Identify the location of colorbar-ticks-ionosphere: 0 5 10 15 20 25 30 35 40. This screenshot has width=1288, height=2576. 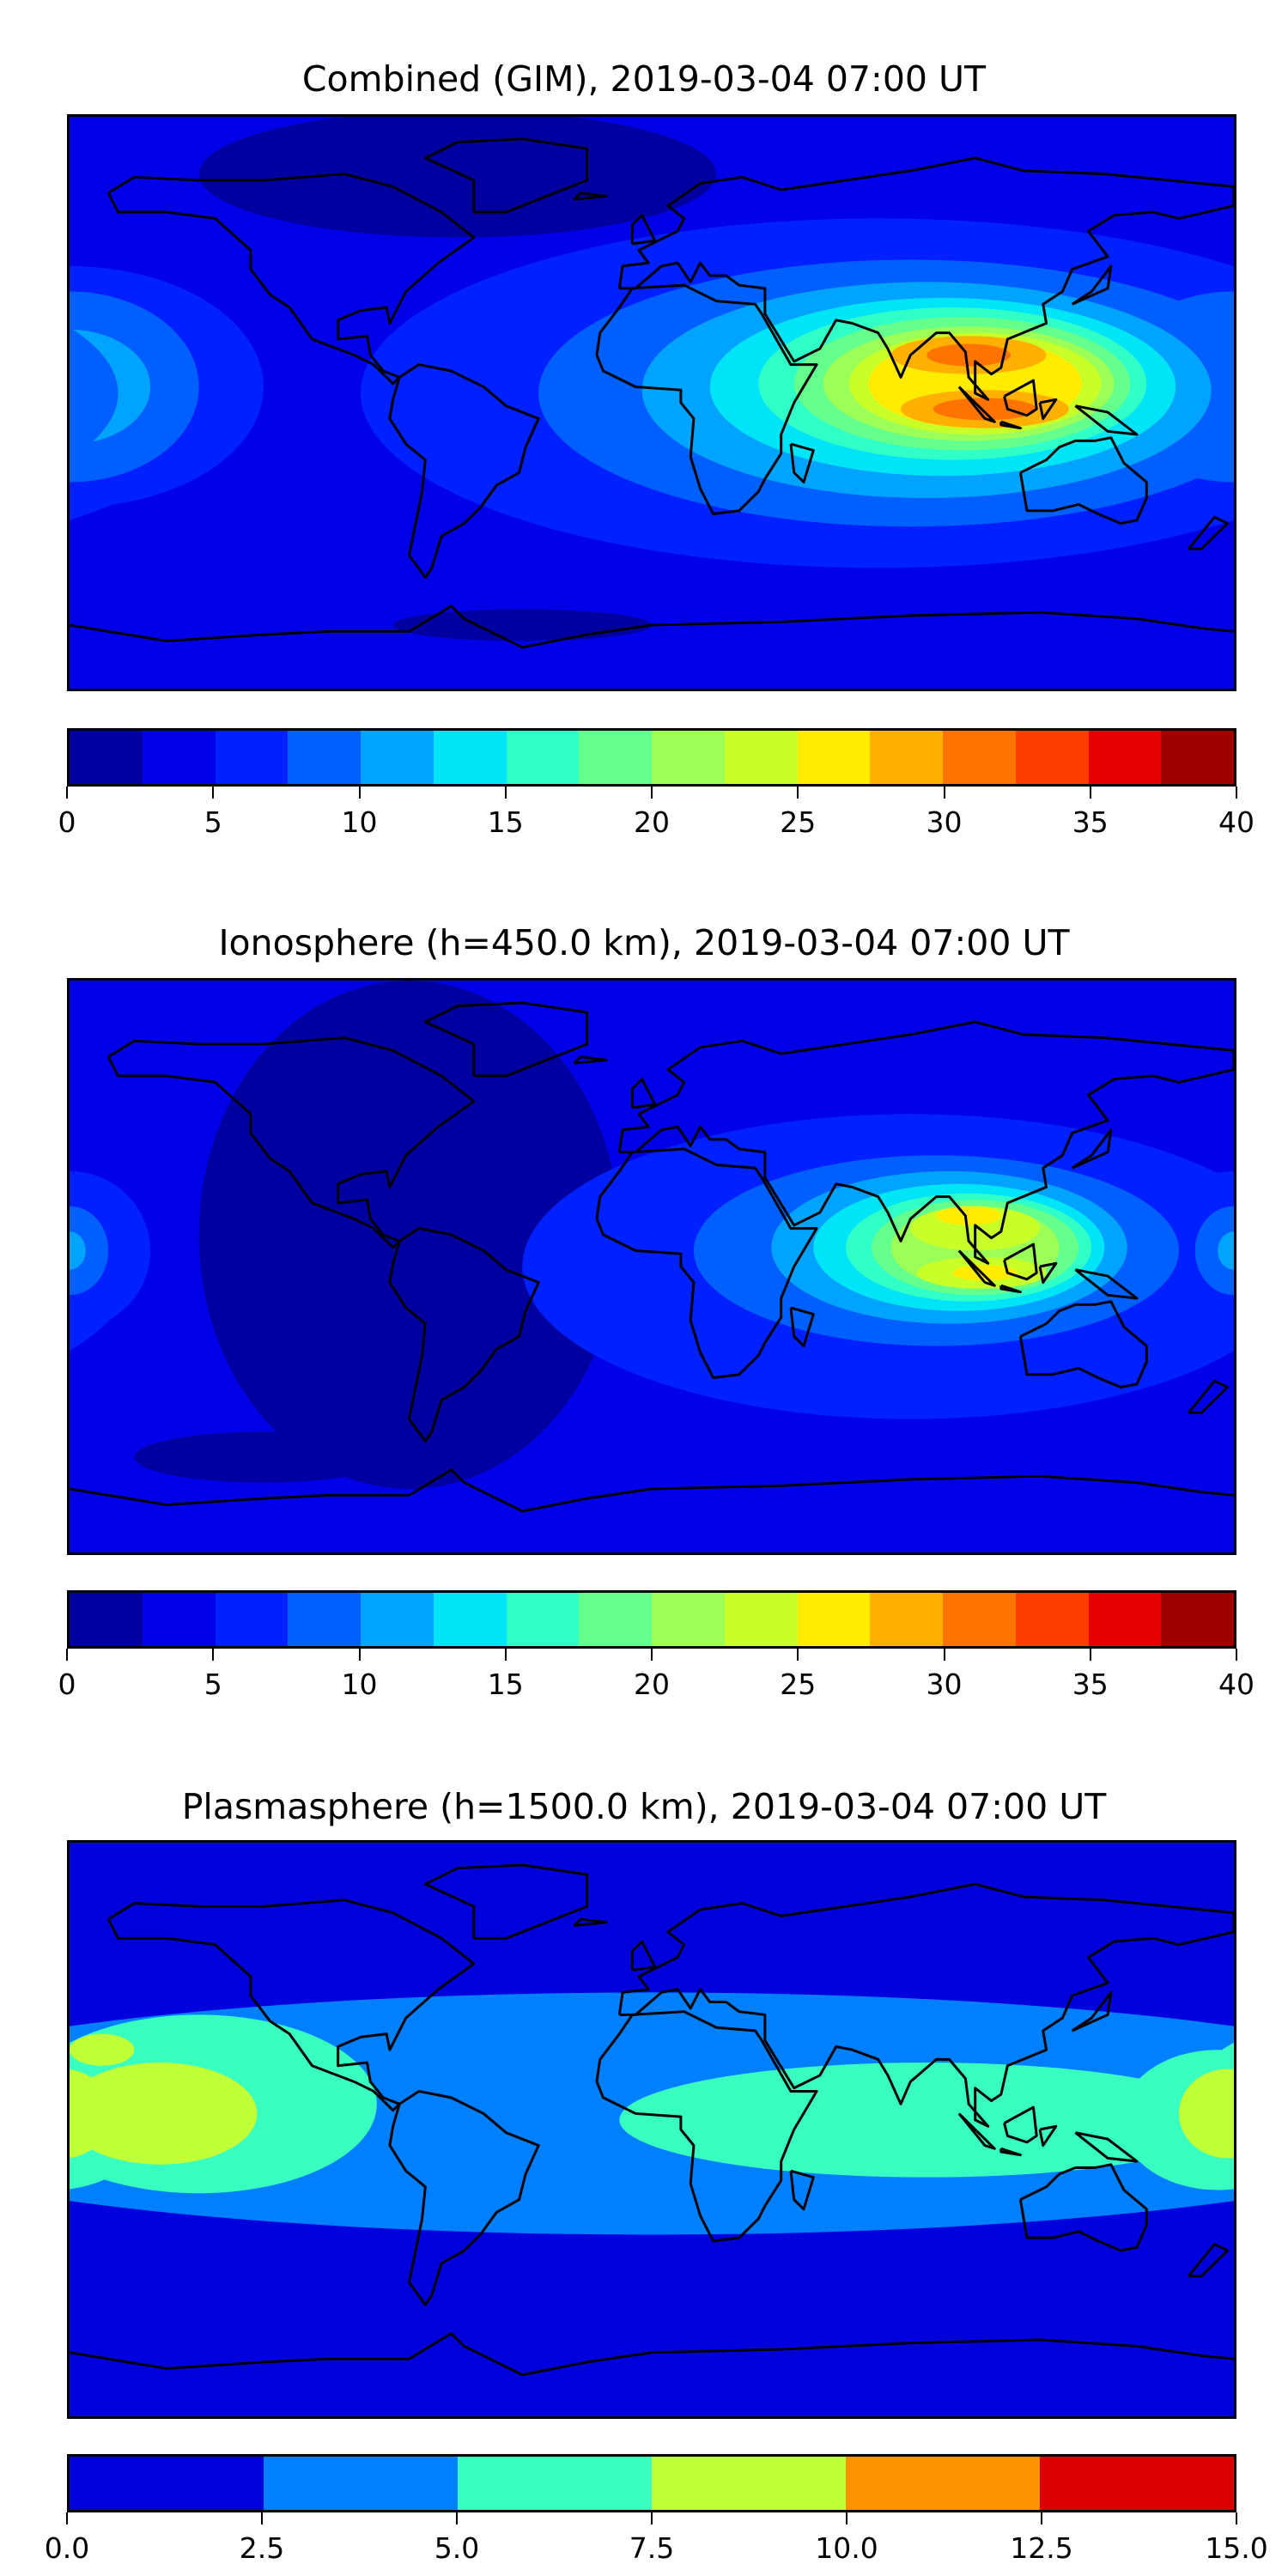
(656, 1675).